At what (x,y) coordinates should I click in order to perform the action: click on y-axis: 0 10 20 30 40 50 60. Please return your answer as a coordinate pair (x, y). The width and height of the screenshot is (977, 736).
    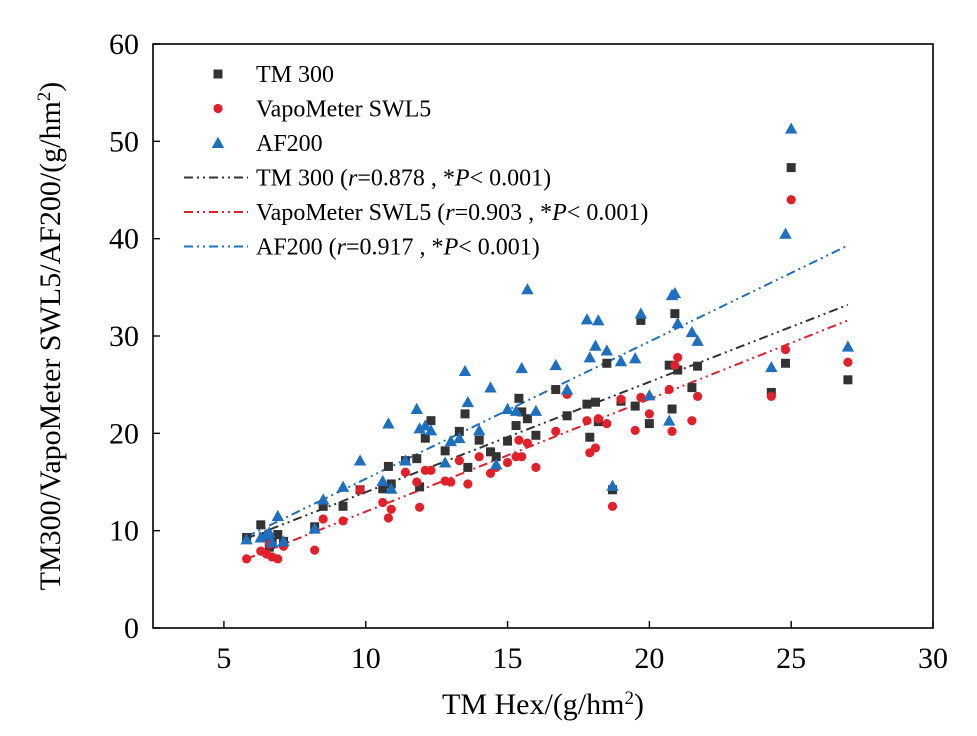
    Looking at the image, I should click on (134, 336).